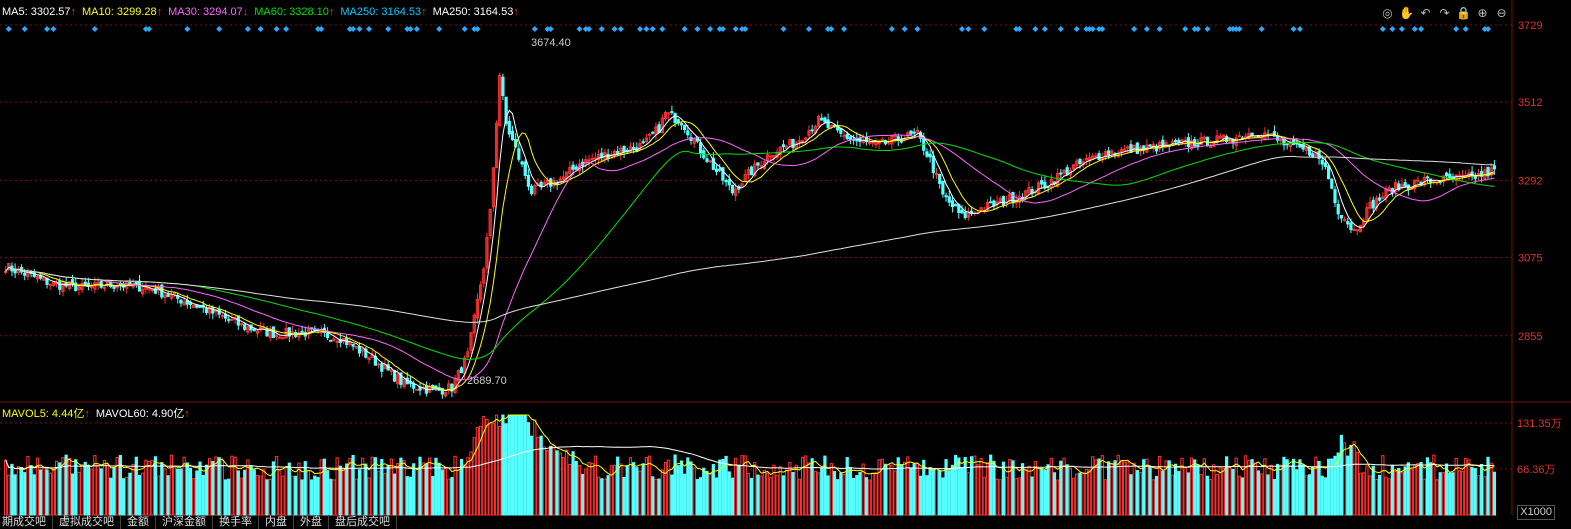 Image resolution: width=1571 pixels, height=529 pixels. What do you see at coordinates (1406, 13) in the screenshot?
I see `hand-icon: ✋` at bounding box center [1406, 13].